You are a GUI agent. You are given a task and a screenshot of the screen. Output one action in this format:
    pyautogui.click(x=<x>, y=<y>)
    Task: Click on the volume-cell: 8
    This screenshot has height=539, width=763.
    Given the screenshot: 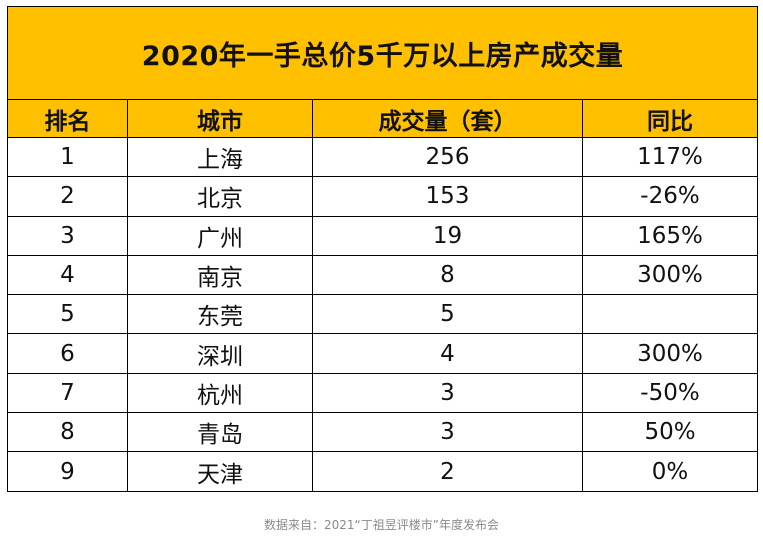 What is the action you would take?
    pyautogui.click(x=447, y=275)
    